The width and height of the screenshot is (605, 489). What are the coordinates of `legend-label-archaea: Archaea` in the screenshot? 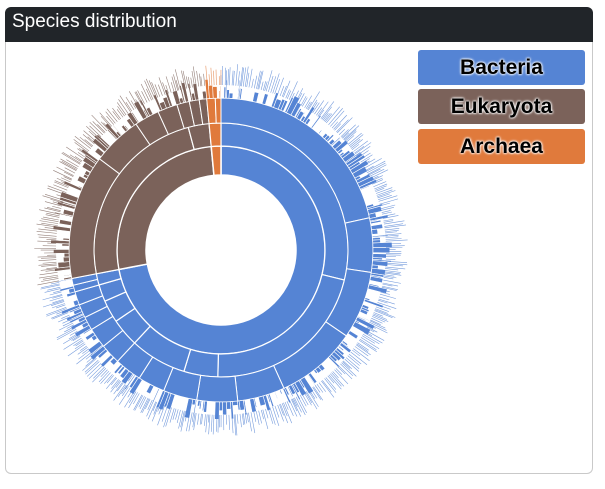 It's located at (501, 146).